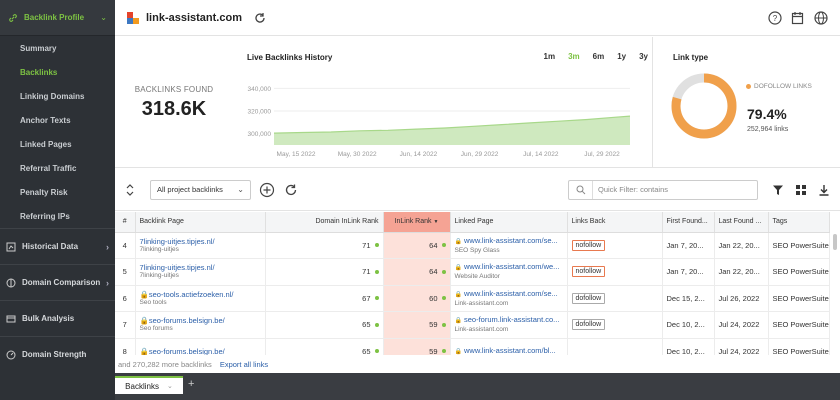 The height and width of the screenshot is (400, 840). Describe the element at coordinates (509, 222) in the screenshot. I see `column-header-linked-page: Linked Page` at that location.